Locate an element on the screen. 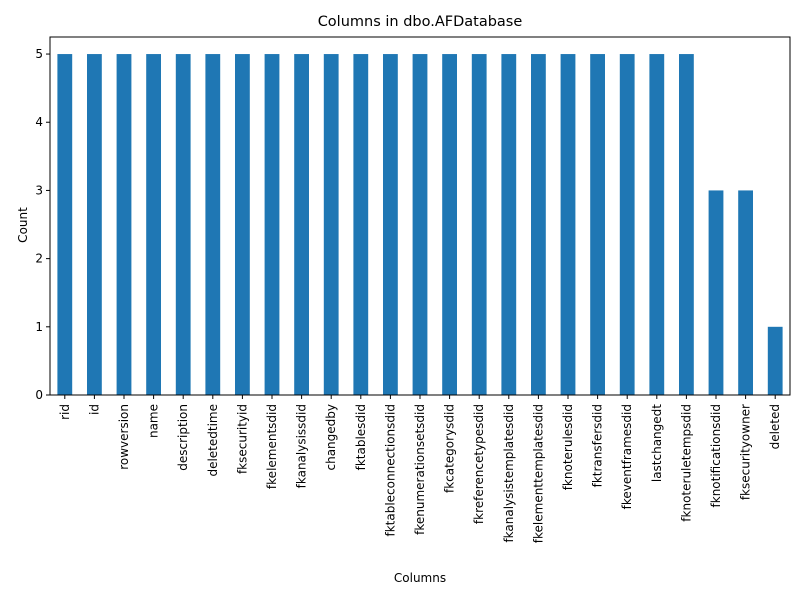 This screenshot has width=800, height=600. x-tick-label: fktableconnectionsdid is located at coordinates (390, 470).